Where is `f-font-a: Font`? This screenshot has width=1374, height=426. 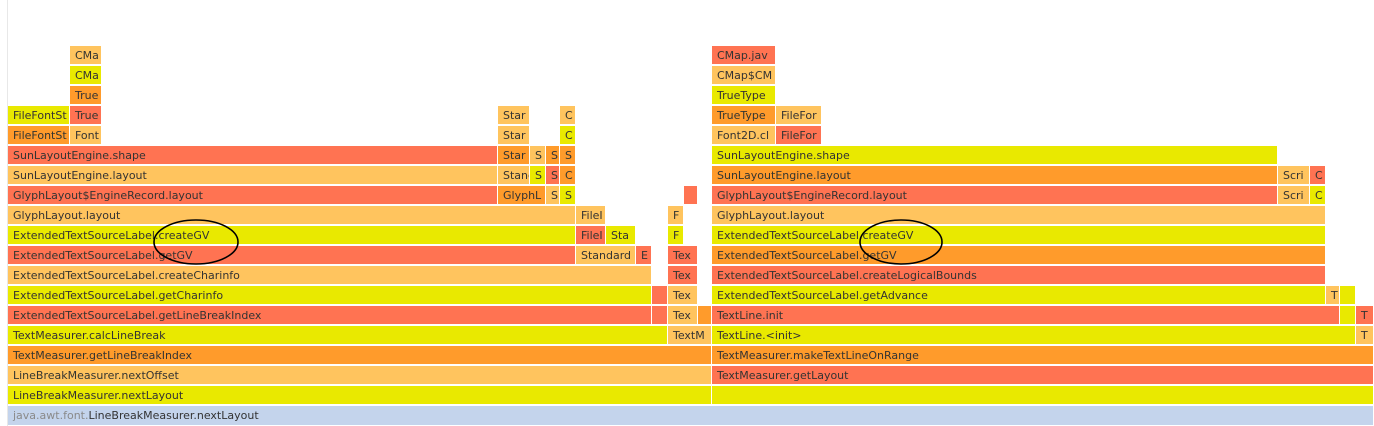
f-font-a: Font is located at coordinates (86, 135).